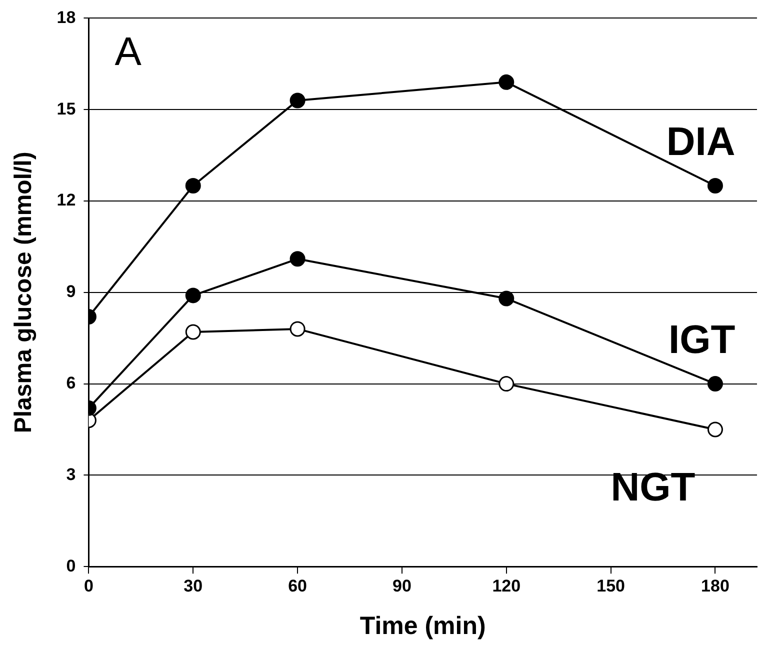 The width and height of the screenshot is (771, 656). Describe the element at coordinates (24, 293) in the screenshot. I see `y-axis-title: Plasma glucose (mmol/l)` at that location.